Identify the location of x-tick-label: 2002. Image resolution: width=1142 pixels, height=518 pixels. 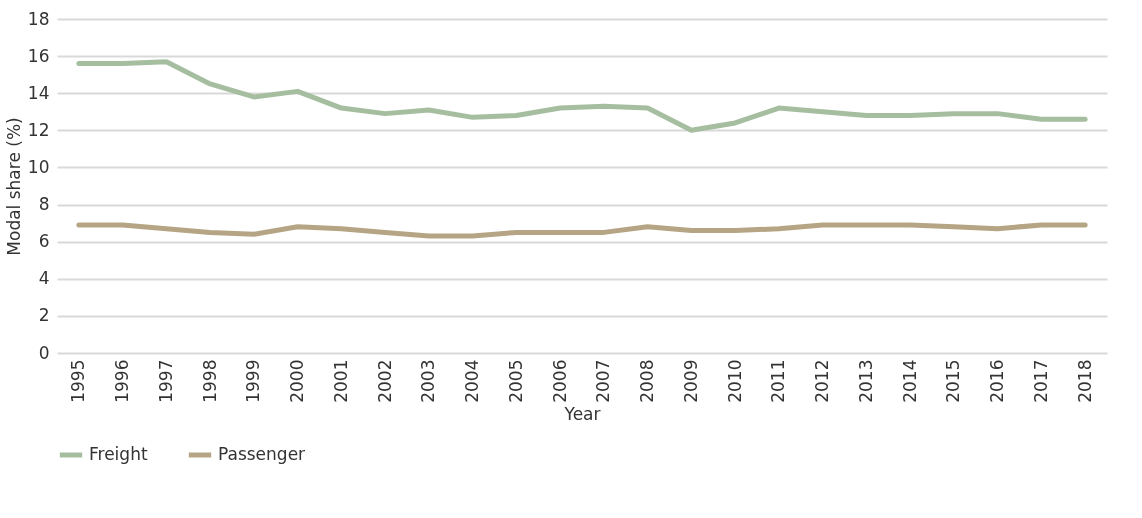
(384, 381).